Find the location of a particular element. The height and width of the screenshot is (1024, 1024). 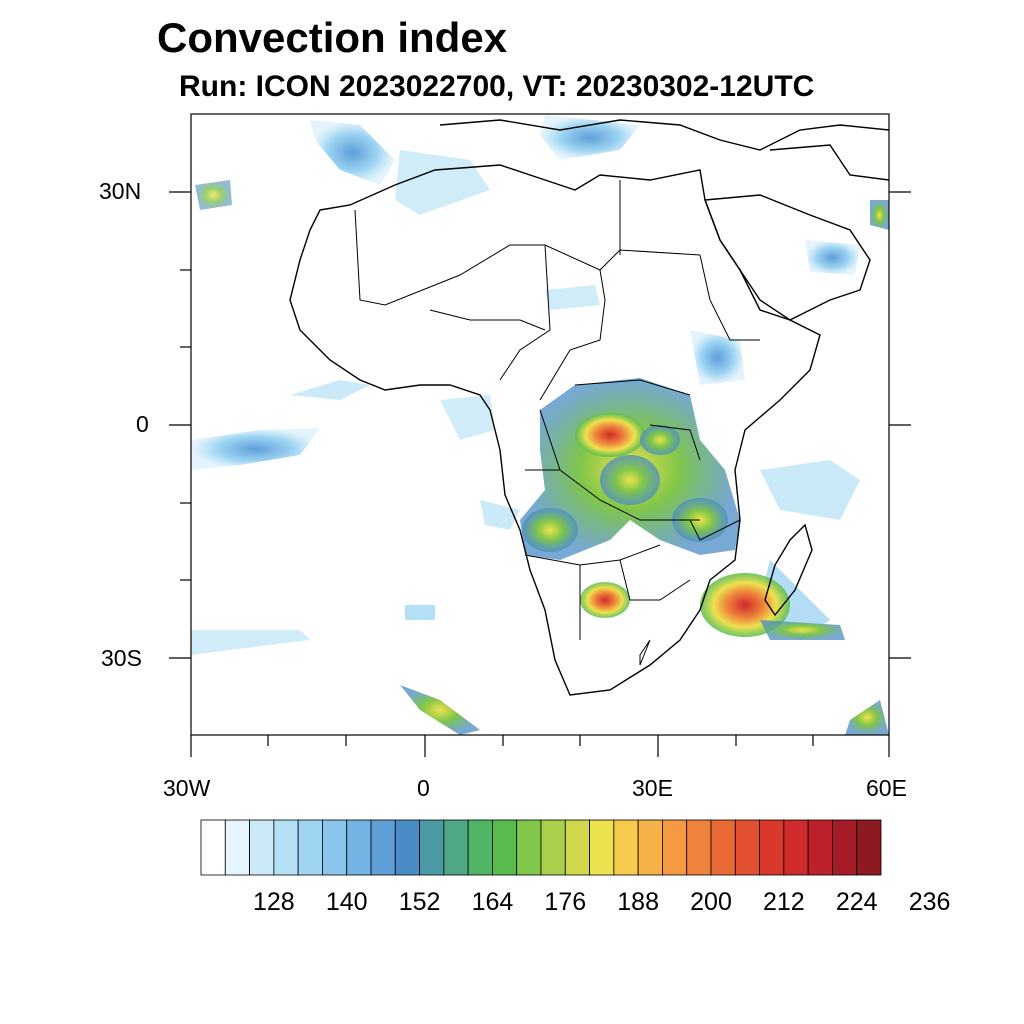

colorbar-label: 164 is located at coordinates (492, 902).